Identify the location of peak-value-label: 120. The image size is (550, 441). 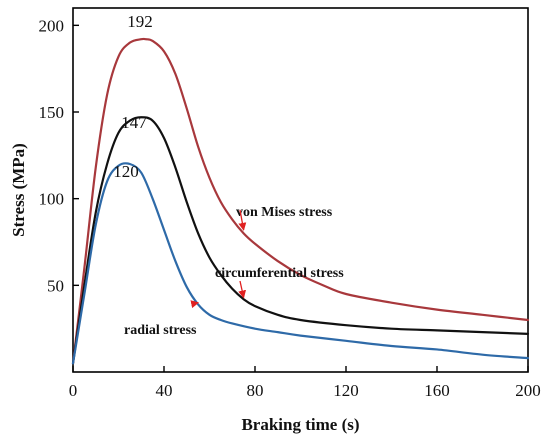
(126, 171).